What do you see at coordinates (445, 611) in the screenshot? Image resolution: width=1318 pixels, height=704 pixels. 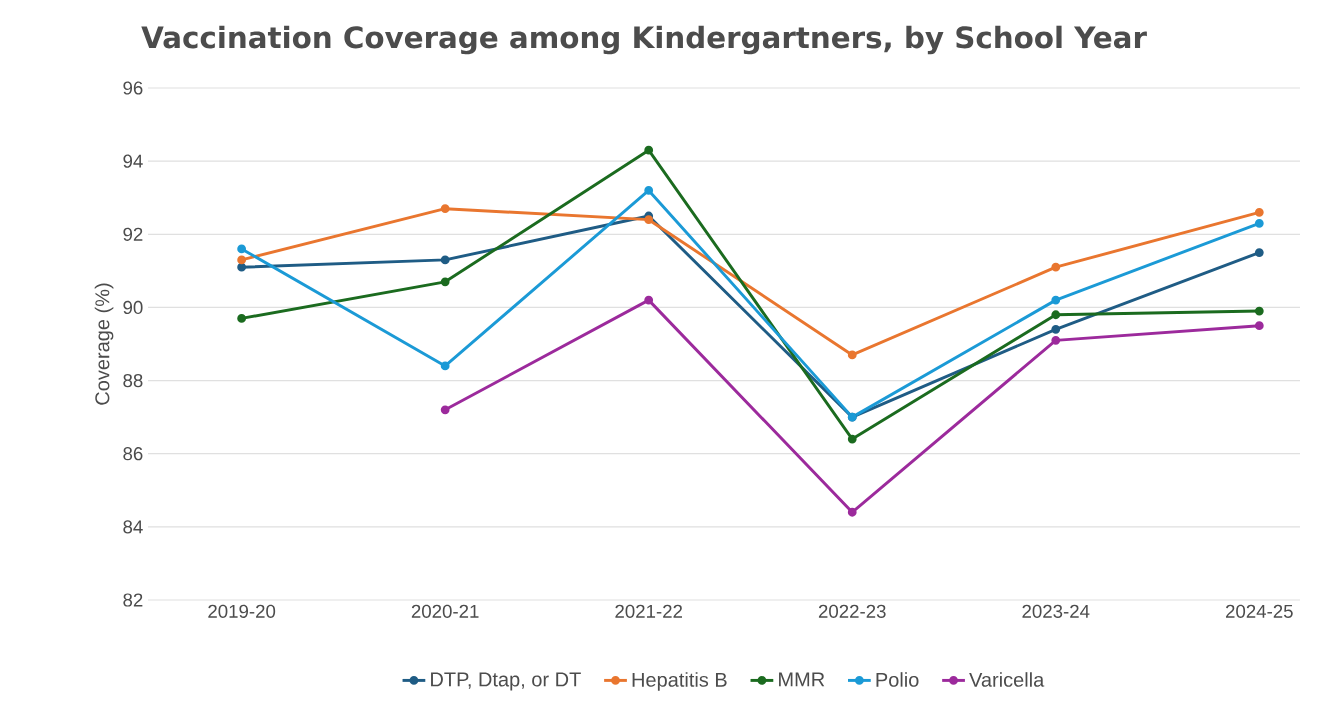 I see `x-tick-label: 2020-21` at bounding box center [445, 611].